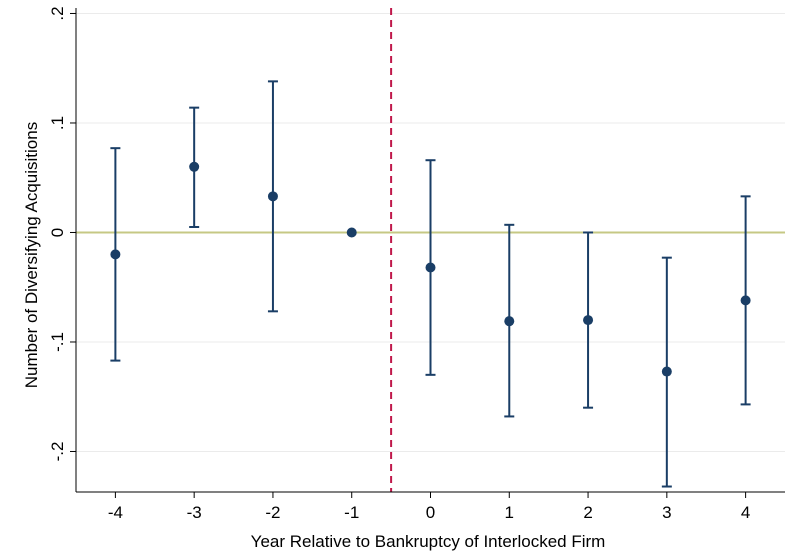 The height and width of the screenshot is (553, 787). What do you see at coordinates (115, 512) in the screenshot?
I see `x-tick-label-0: -4` at bounding box center [115, 512].